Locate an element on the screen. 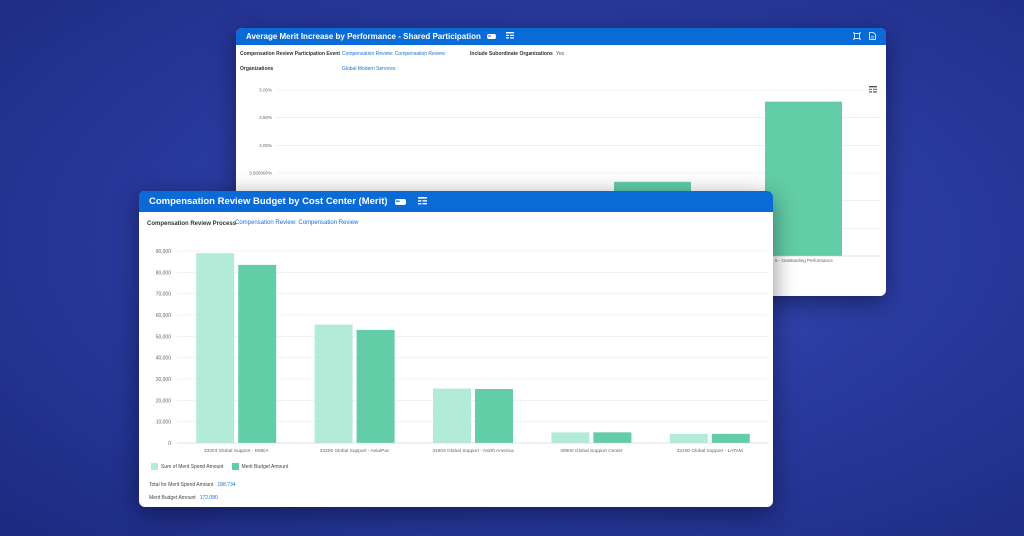 The width and height of the screenshot is (1024, 536). legend-label-spend: Sum of Merit Spend Amount is located at coordinates (192, 466).